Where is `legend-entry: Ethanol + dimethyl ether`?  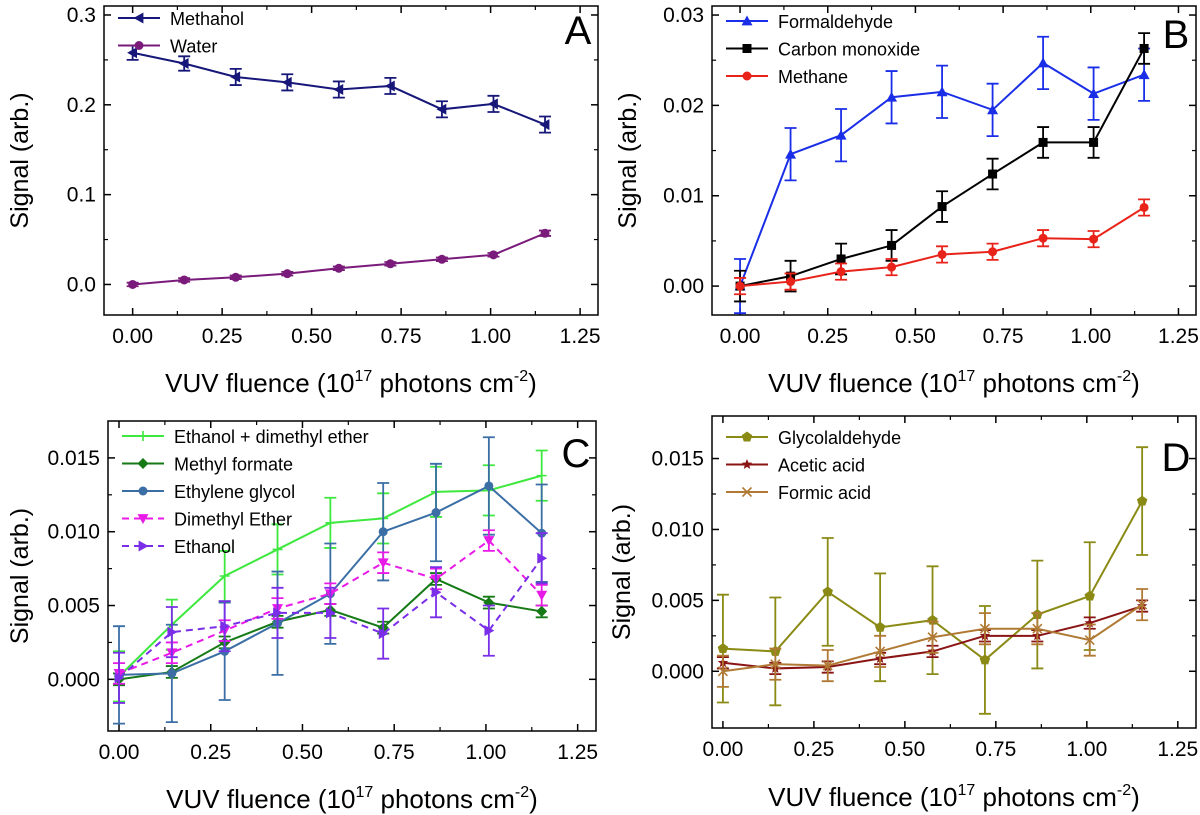
legend-entry: Ethanol + dimethyl ether is located at coordinates (245, 437).